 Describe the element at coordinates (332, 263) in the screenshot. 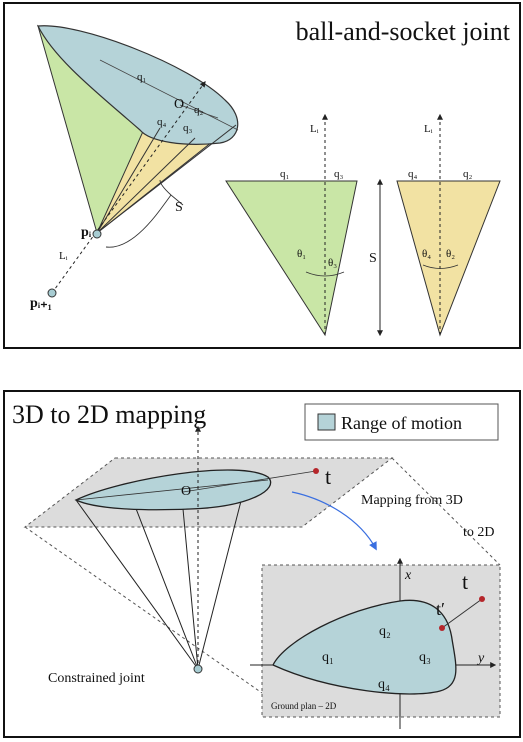

I see `label-theta3: θ₃` at that location.